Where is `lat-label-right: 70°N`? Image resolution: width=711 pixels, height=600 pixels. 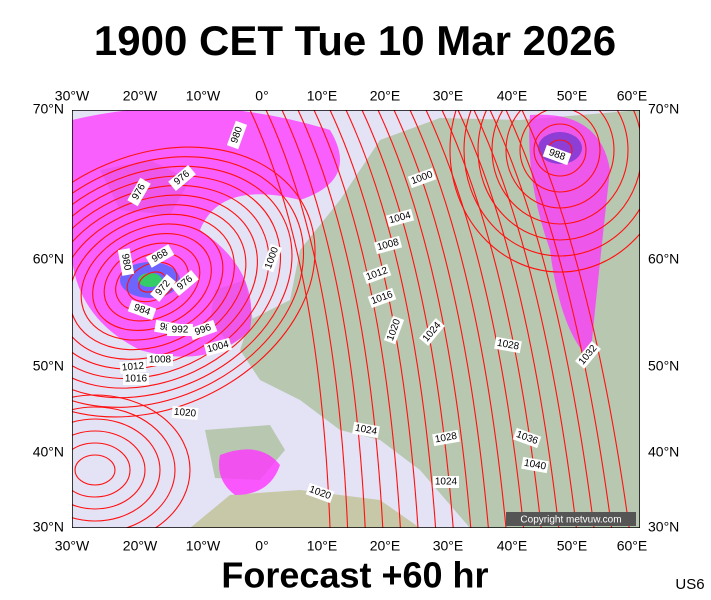 lat-label-right: 70°N is located at coordinates (663, 109).